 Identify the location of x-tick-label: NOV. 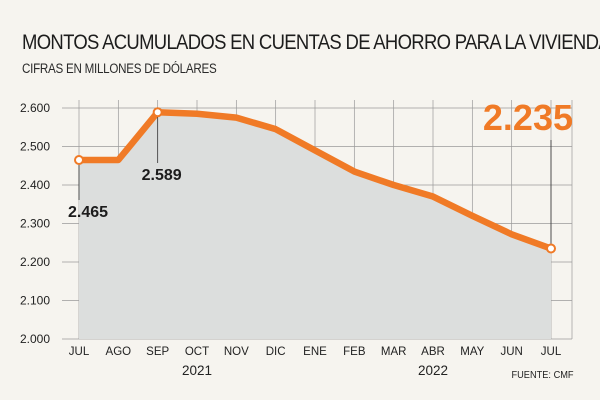
(236, 352).